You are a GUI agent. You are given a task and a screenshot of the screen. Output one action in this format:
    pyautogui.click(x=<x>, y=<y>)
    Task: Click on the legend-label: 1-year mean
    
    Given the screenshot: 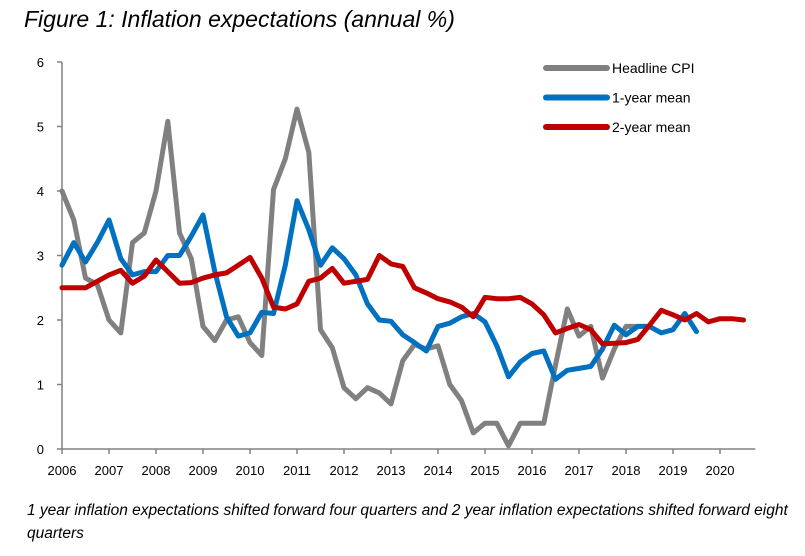 What is the action you would take?
    pyautogui.click(x=651, y=98)
    